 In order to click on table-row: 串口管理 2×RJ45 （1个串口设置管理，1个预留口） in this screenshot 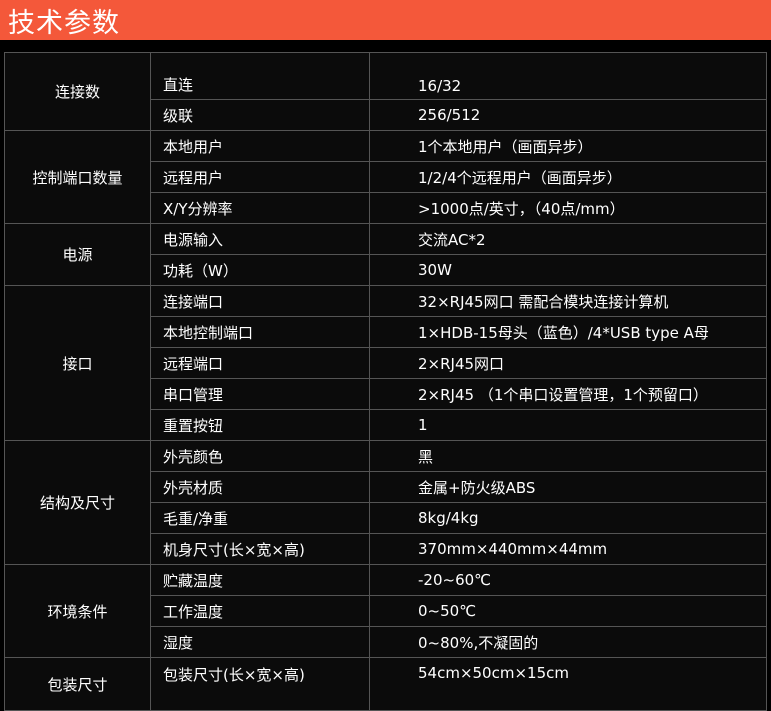, I will do `click(386, 394)`.